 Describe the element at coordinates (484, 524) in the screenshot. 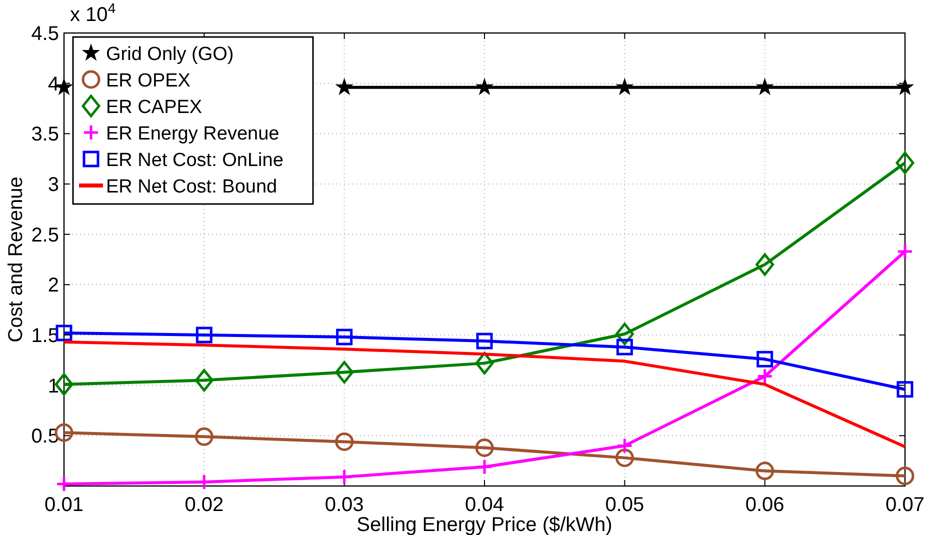

I see `x-axis-title: Selling Energy Price ($/kWh)` at that location.